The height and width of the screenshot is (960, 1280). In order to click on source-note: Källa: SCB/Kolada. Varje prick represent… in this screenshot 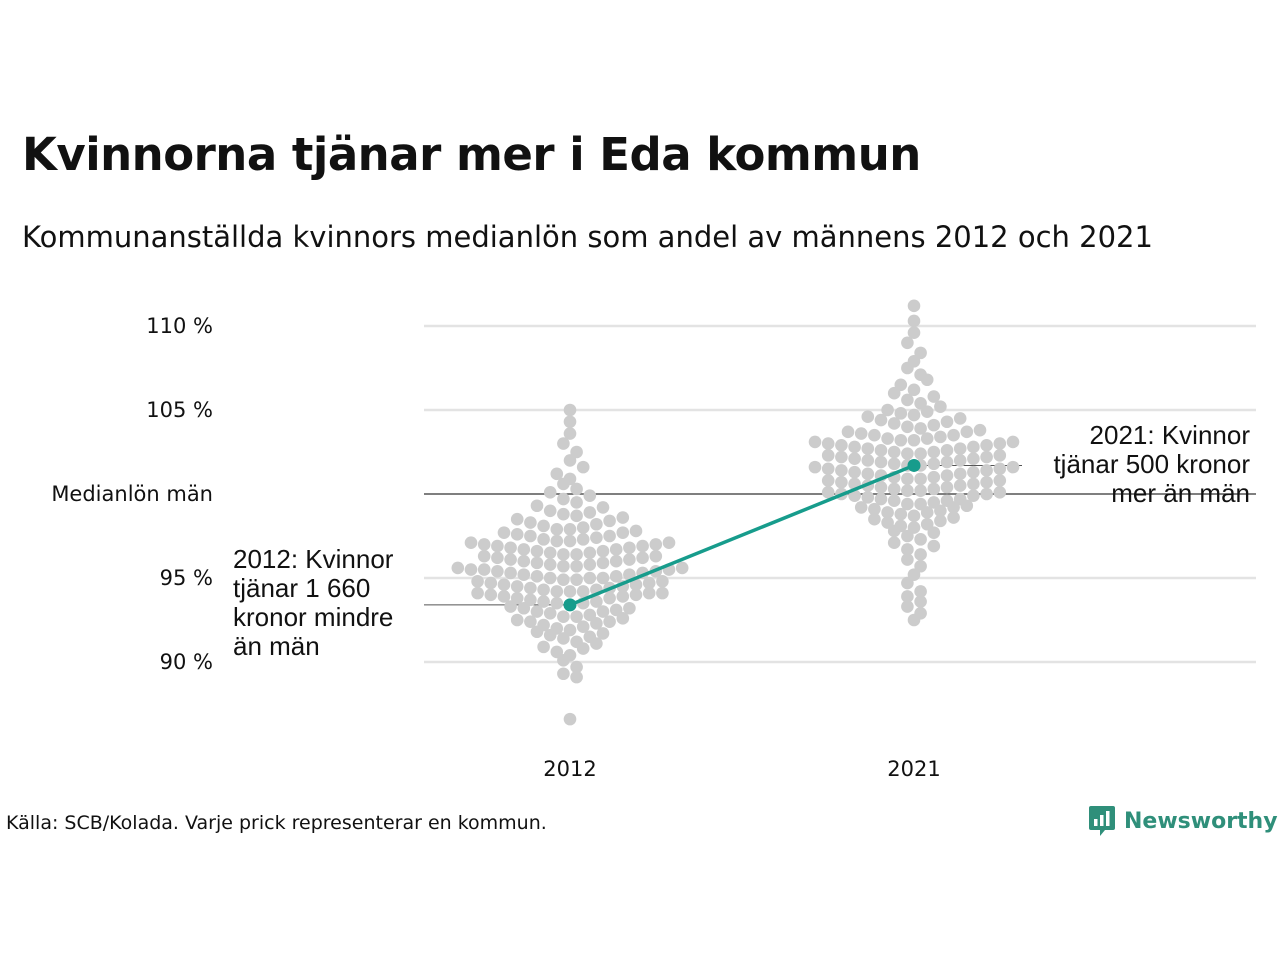, I will do `click(276, 823)`.